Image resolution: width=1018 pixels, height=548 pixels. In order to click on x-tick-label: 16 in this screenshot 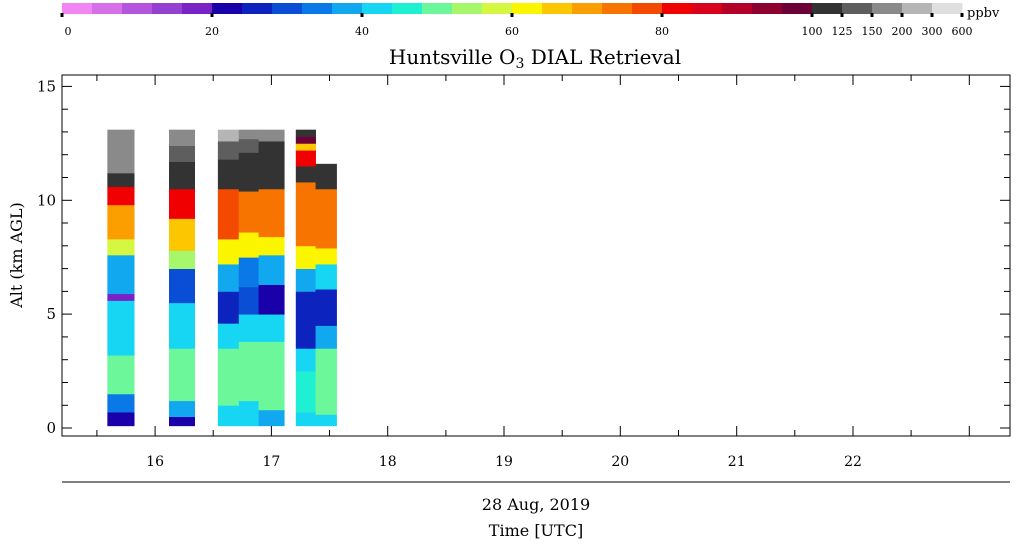, I will do `click(155, 462)`.